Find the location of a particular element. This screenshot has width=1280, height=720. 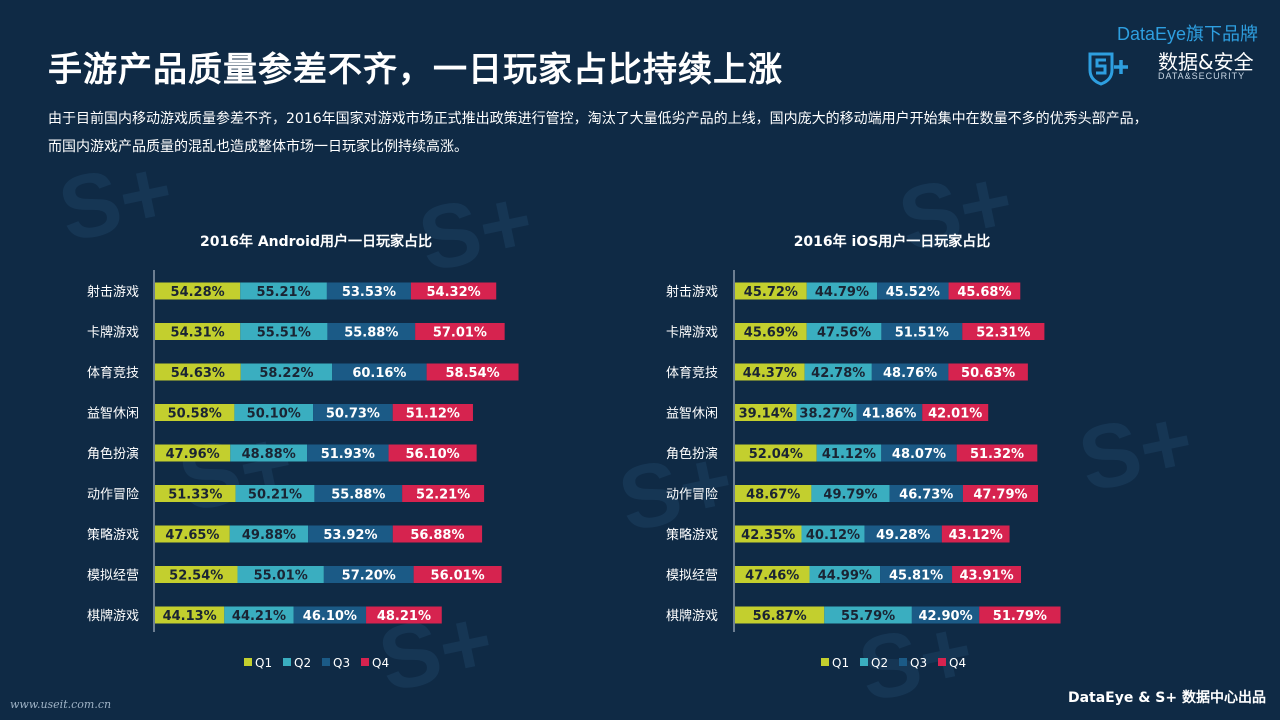

legend-entry: Q1 is located at coordinates (840, 663).